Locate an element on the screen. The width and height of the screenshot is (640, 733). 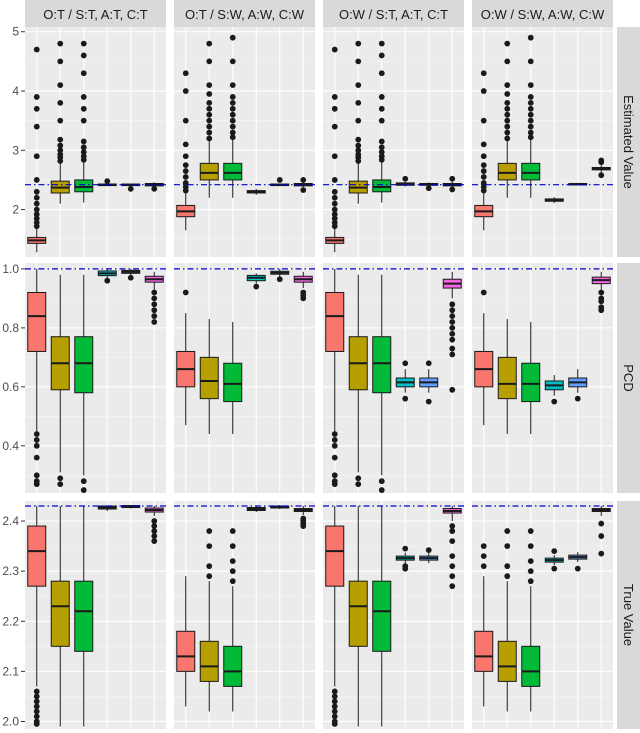
y-tick-label: 2 is located at coordinates (15, 210).